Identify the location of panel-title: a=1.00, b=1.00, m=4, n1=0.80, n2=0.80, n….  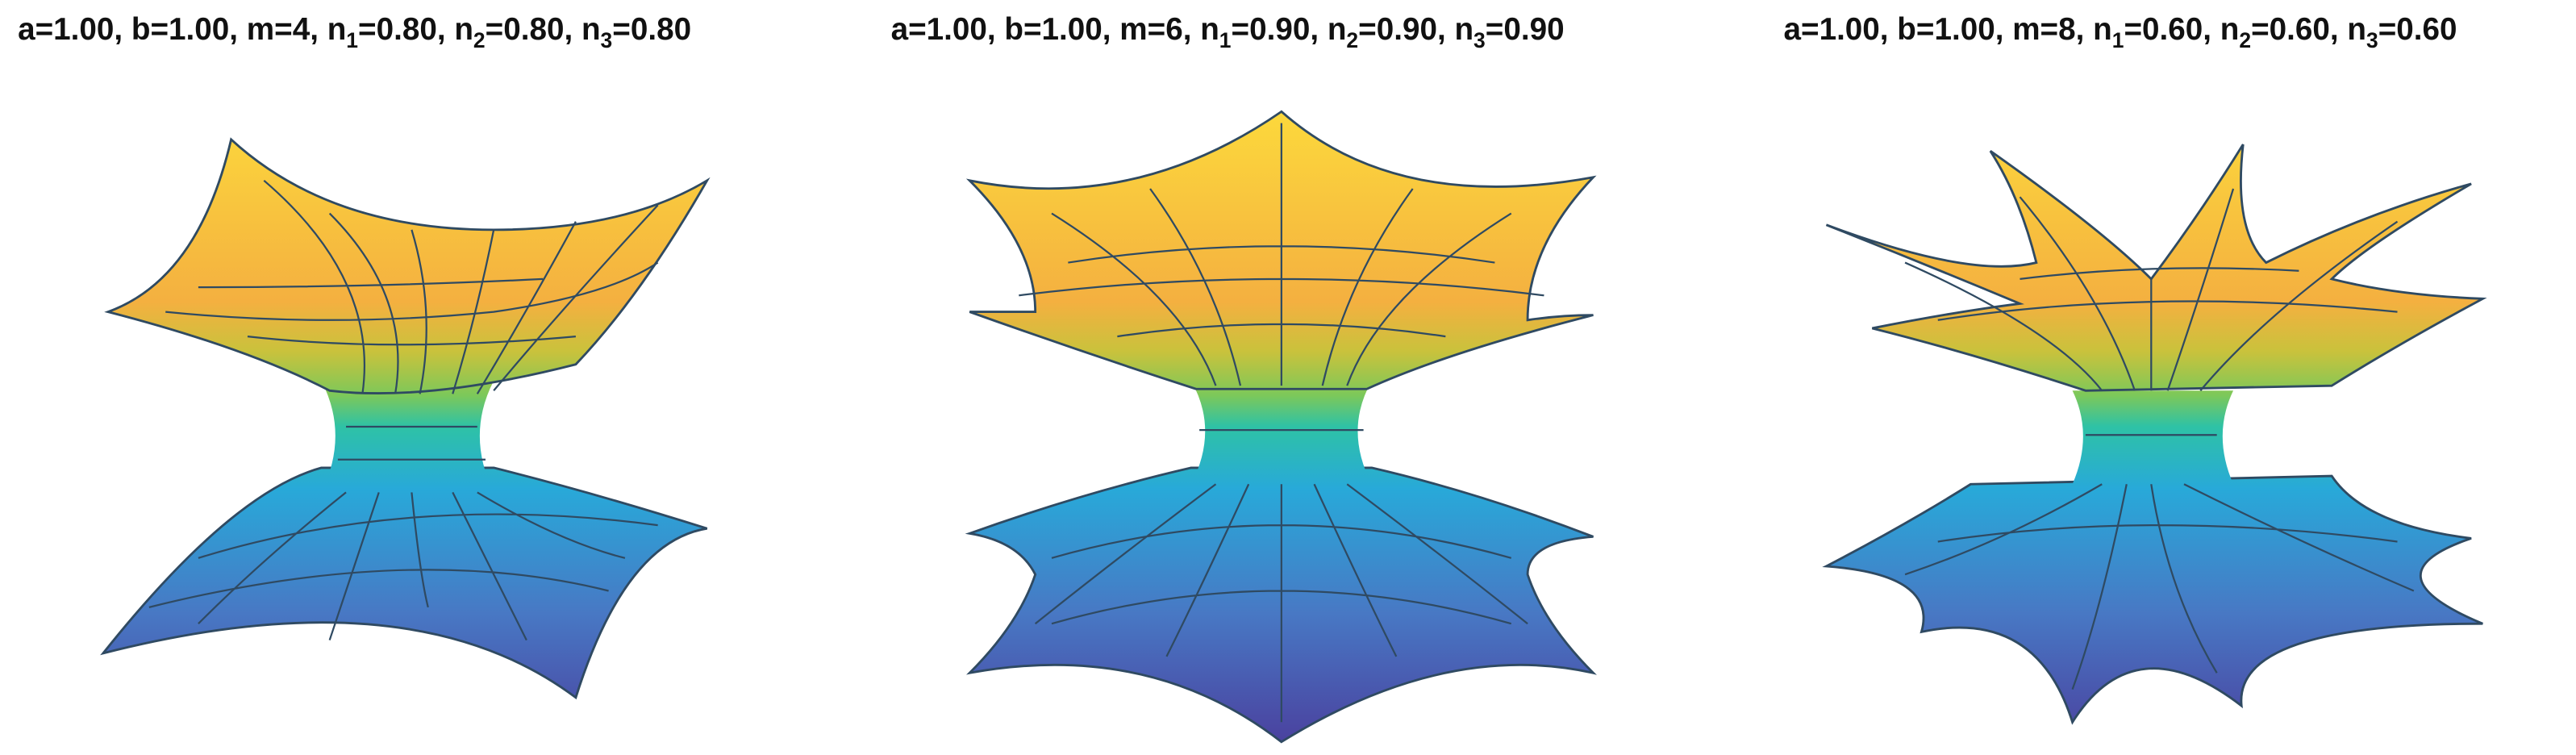
(354, 32).